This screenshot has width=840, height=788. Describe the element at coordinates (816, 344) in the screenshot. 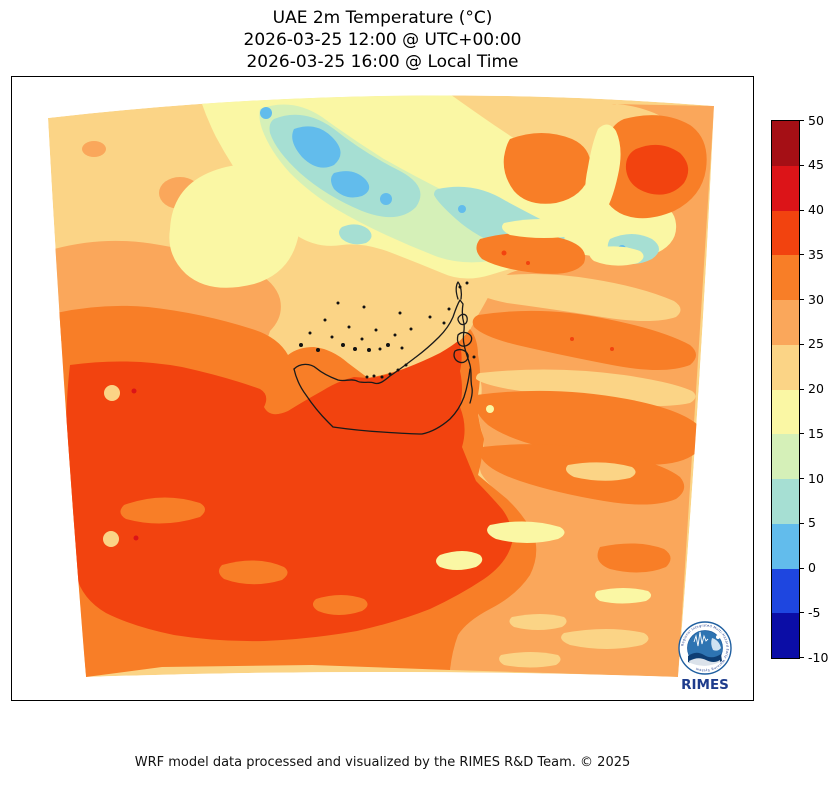

I see `colorbar-tick-label: 25` at that location.